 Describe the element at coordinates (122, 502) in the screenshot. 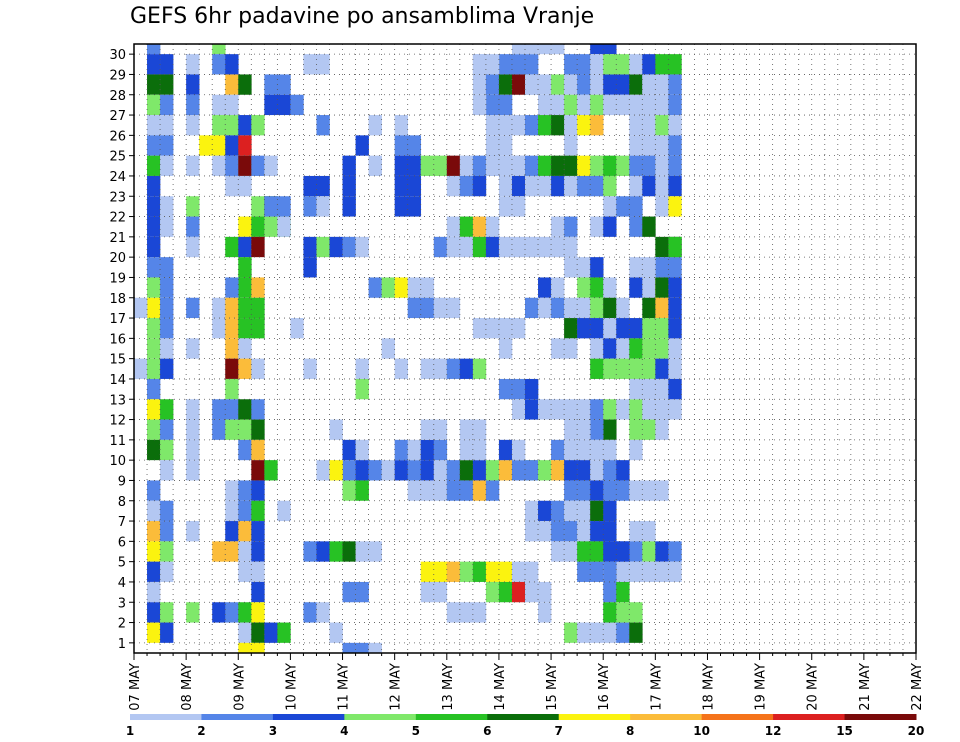

I see `y-tick-label: 8` at that location.